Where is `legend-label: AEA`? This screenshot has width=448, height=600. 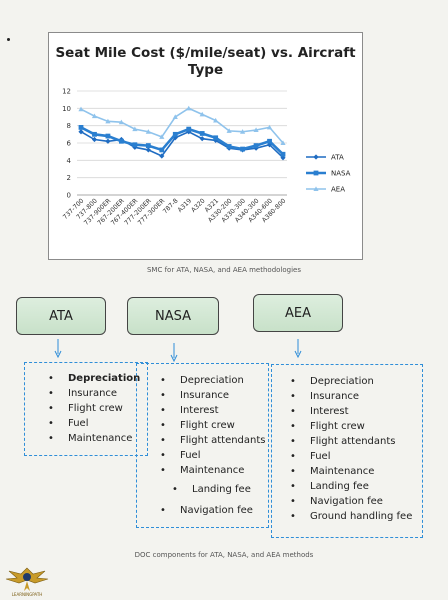 legend-label: AEA is located at coordinates (338, 190).